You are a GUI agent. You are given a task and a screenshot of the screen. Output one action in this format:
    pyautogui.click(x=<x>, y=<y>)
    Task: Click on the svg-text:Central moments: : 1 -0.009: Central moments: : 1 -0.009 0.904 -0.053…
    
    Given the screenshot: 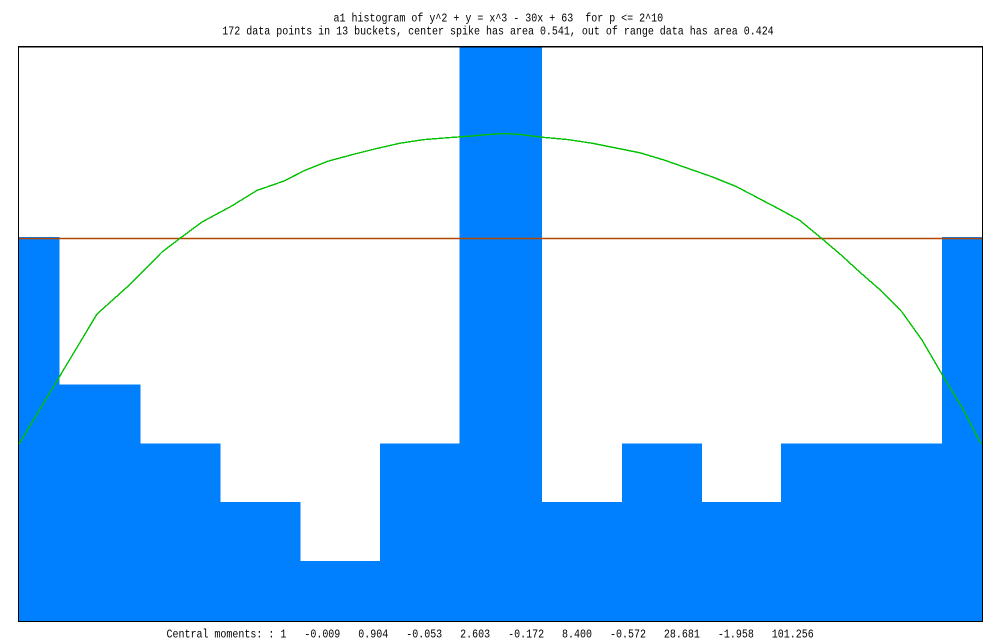 What is the action you would take?
    pyautogui.click(x=490, y=634)
    